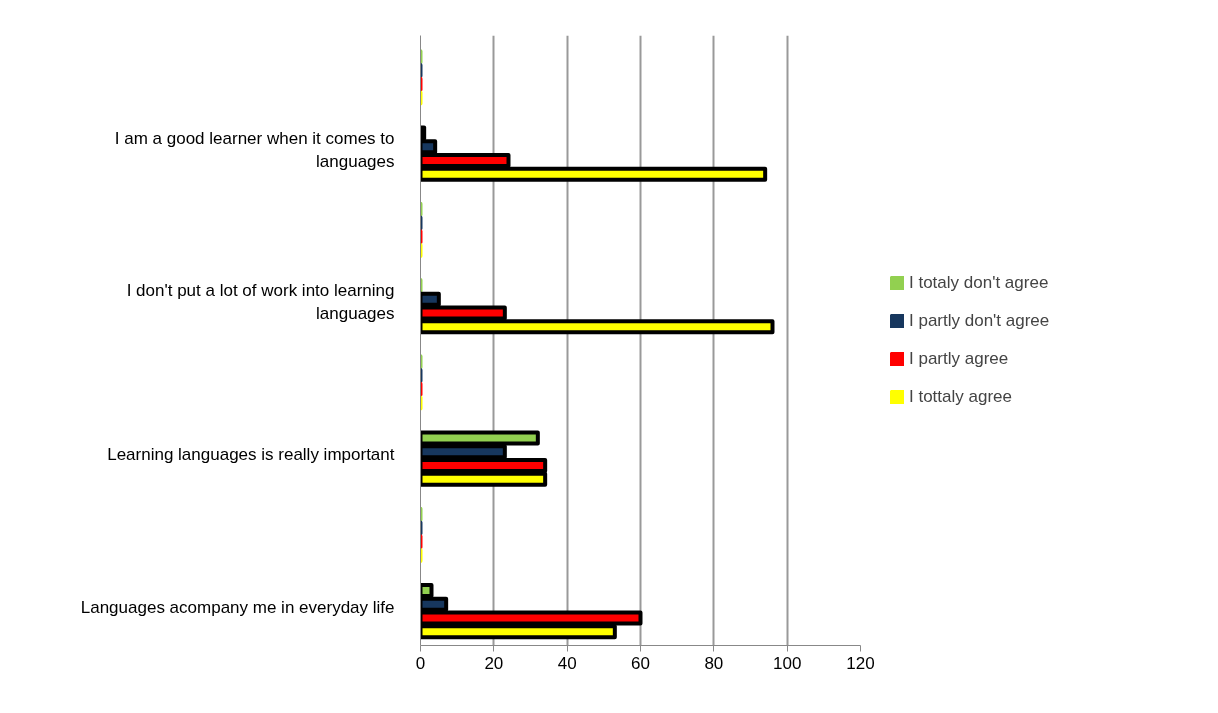  Describe the element at coordinates (979, 283) in the screenshot. I see `legend-label: I totaly don't agree` at that location.